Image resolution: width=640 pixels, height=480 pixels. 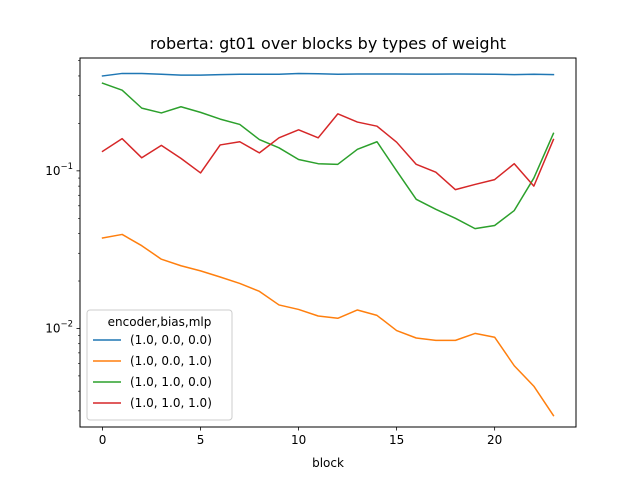 I want to click on legend-label-3: (1.0, 1.0, 0.0), so click(x=171, y=382).